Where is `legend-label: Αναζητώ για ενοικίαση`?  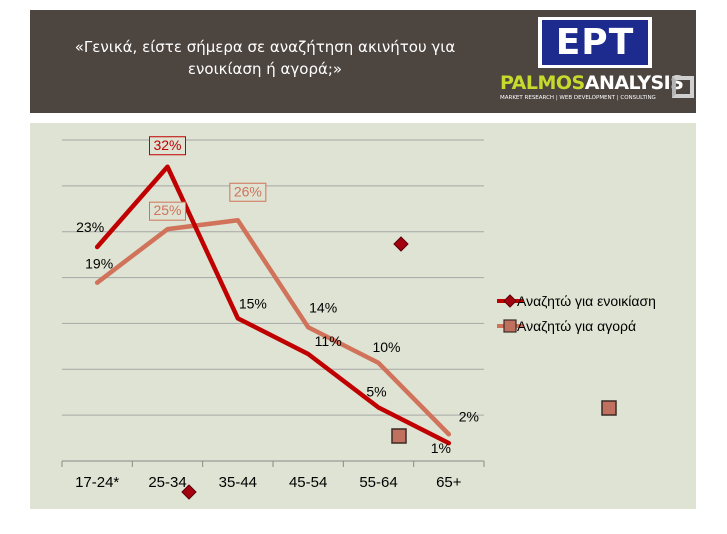 legend-label: Αναζητώ για ενοικίαση is located at coordinates (586, 301).